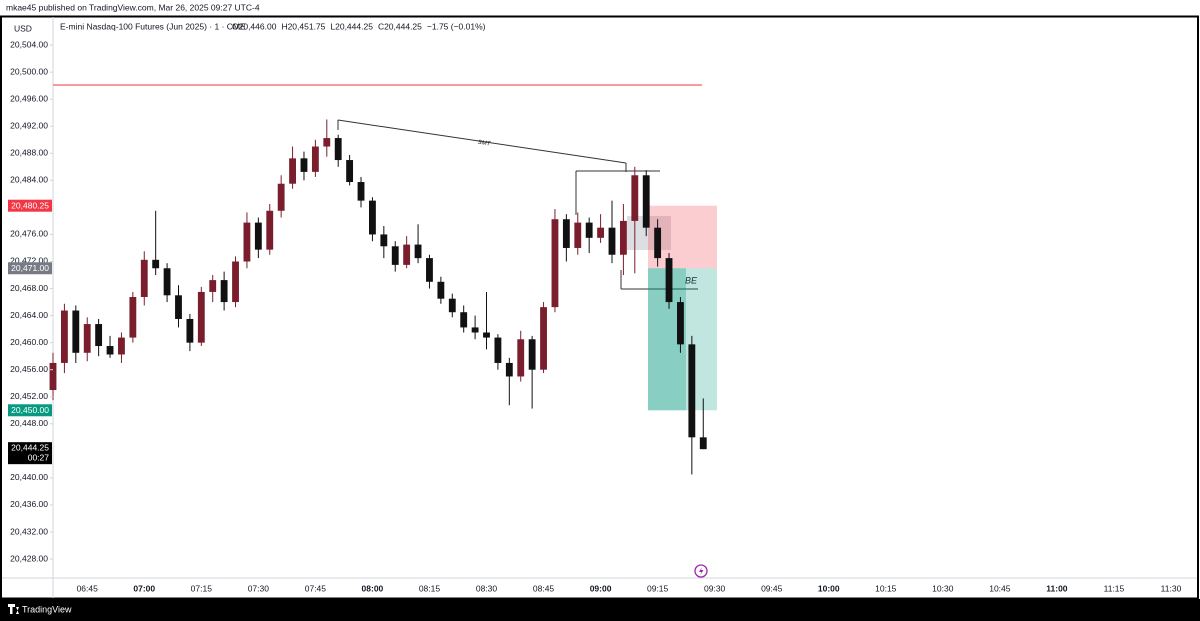 The image size is (1200, 621). What do you see at coordinates (13, 609) in the screenshot?
I see `brand-logo` at bounding box center [13, 609].